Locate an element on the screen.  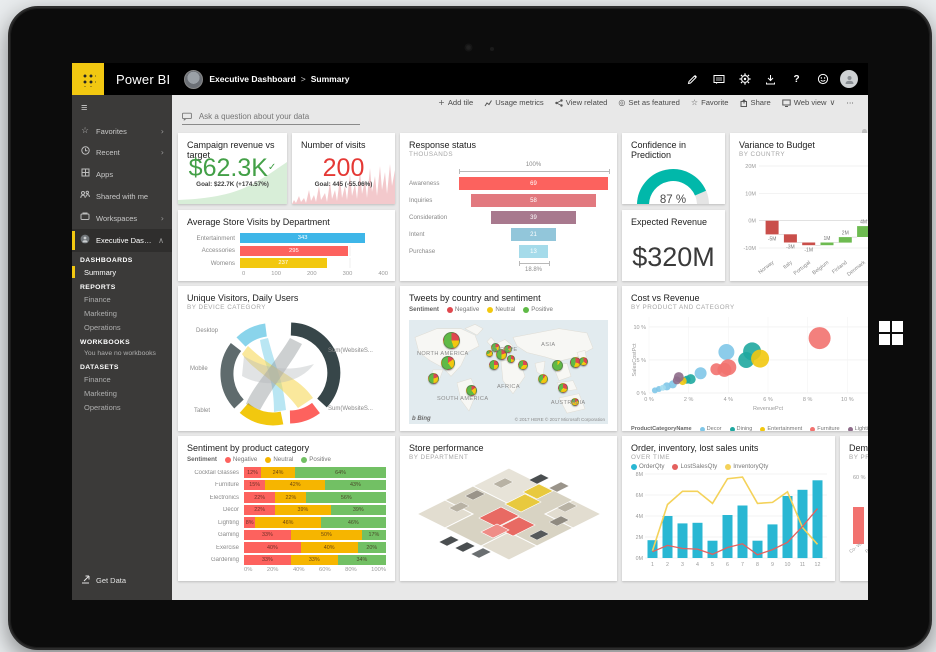
legend-item: Furniture is located at coordinates (825, 428).